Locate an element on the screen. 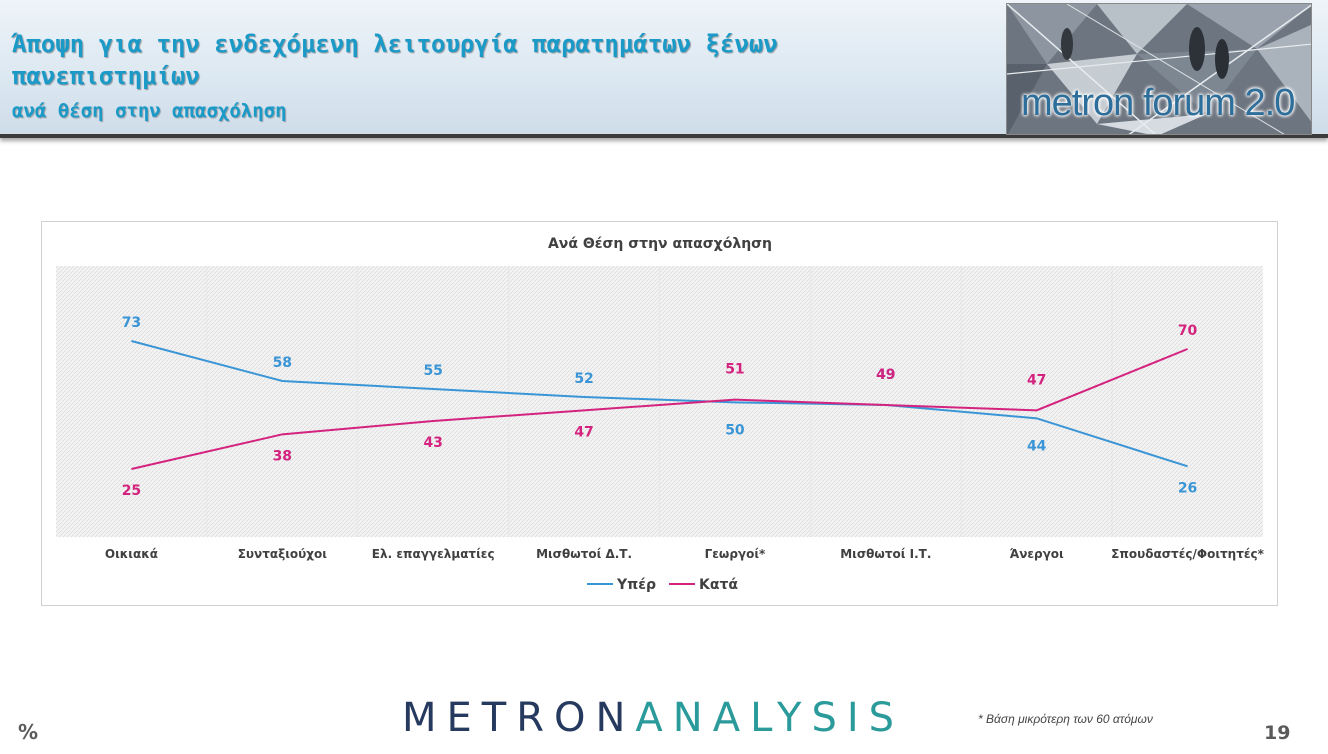 The image size is (1328, 754). metron-analysis-brand: METRONANALYSIS is located at coordinates (653, 718).